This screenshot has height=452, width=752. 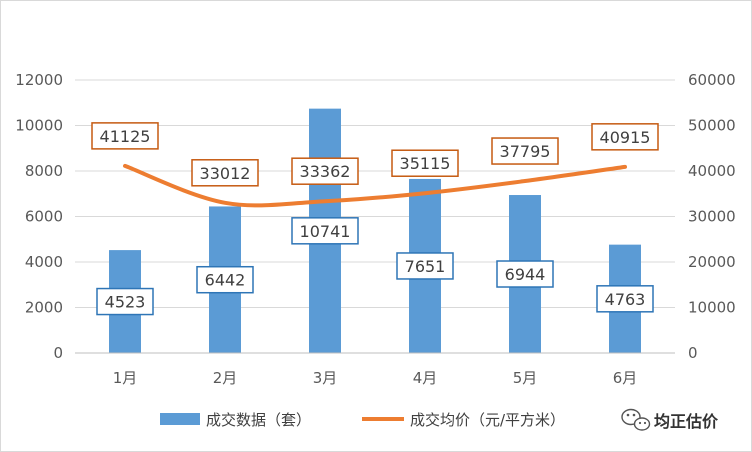 I want to click on price-line, so click(x=375, y=185).